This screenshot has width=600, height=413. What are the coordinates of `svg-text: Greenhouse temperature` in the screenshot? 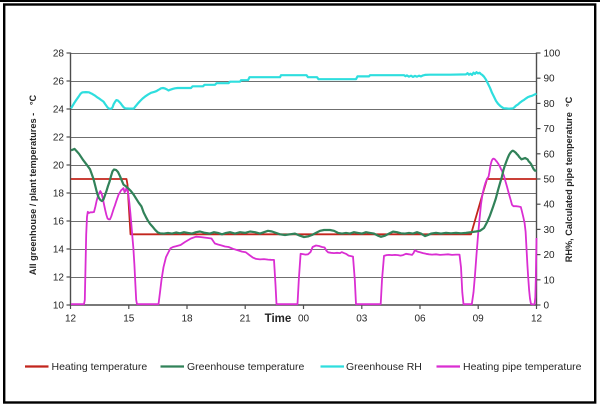 It's located at (245, 367).